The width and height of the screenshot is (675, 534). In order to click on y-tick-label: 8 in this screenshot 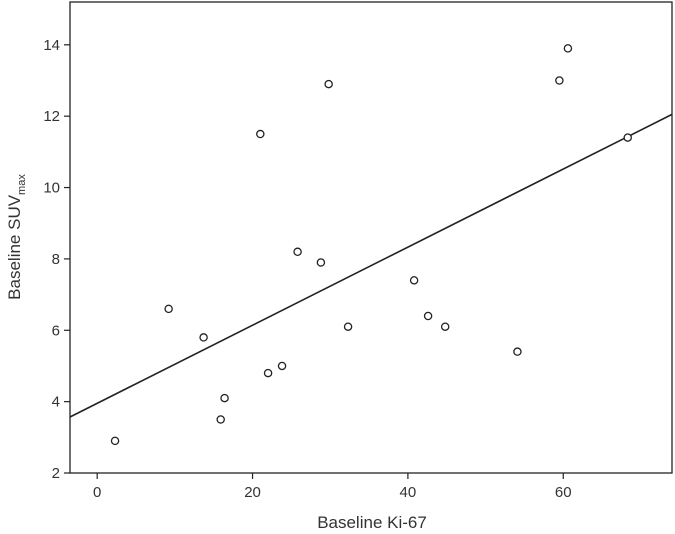, I will do `click(56, 259)`.